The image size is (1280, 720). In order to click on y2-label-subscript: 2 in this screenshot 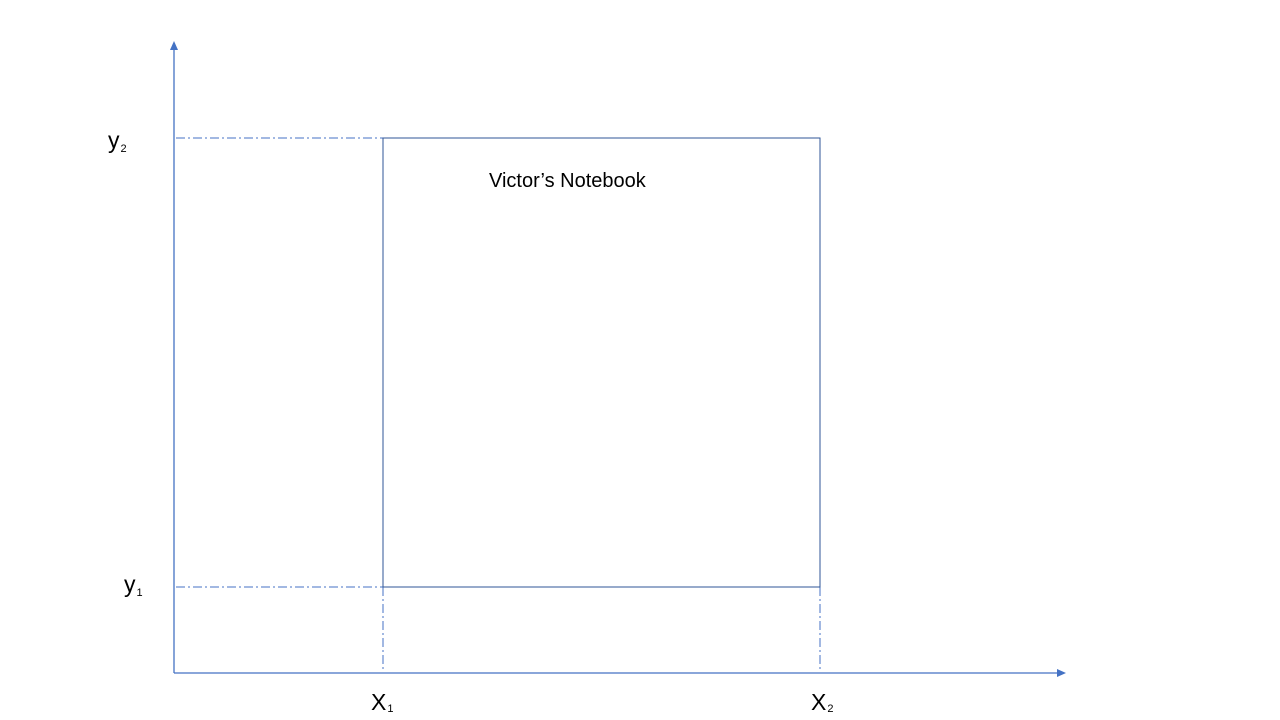, I will do `click(124, 149)`.